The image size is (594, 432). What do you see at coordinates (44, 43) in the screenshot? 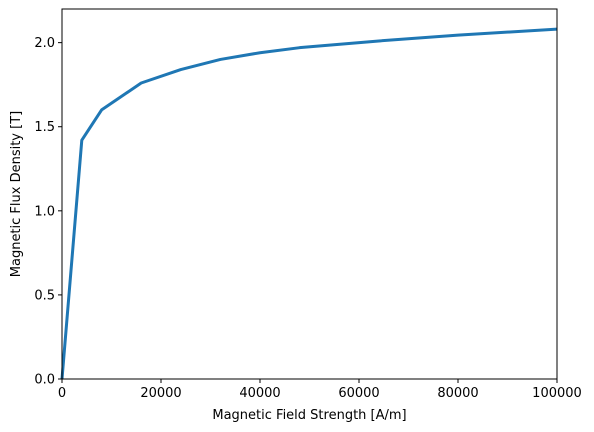
I see `y-tick-label: 2.0` at bounding box center [44, 43].